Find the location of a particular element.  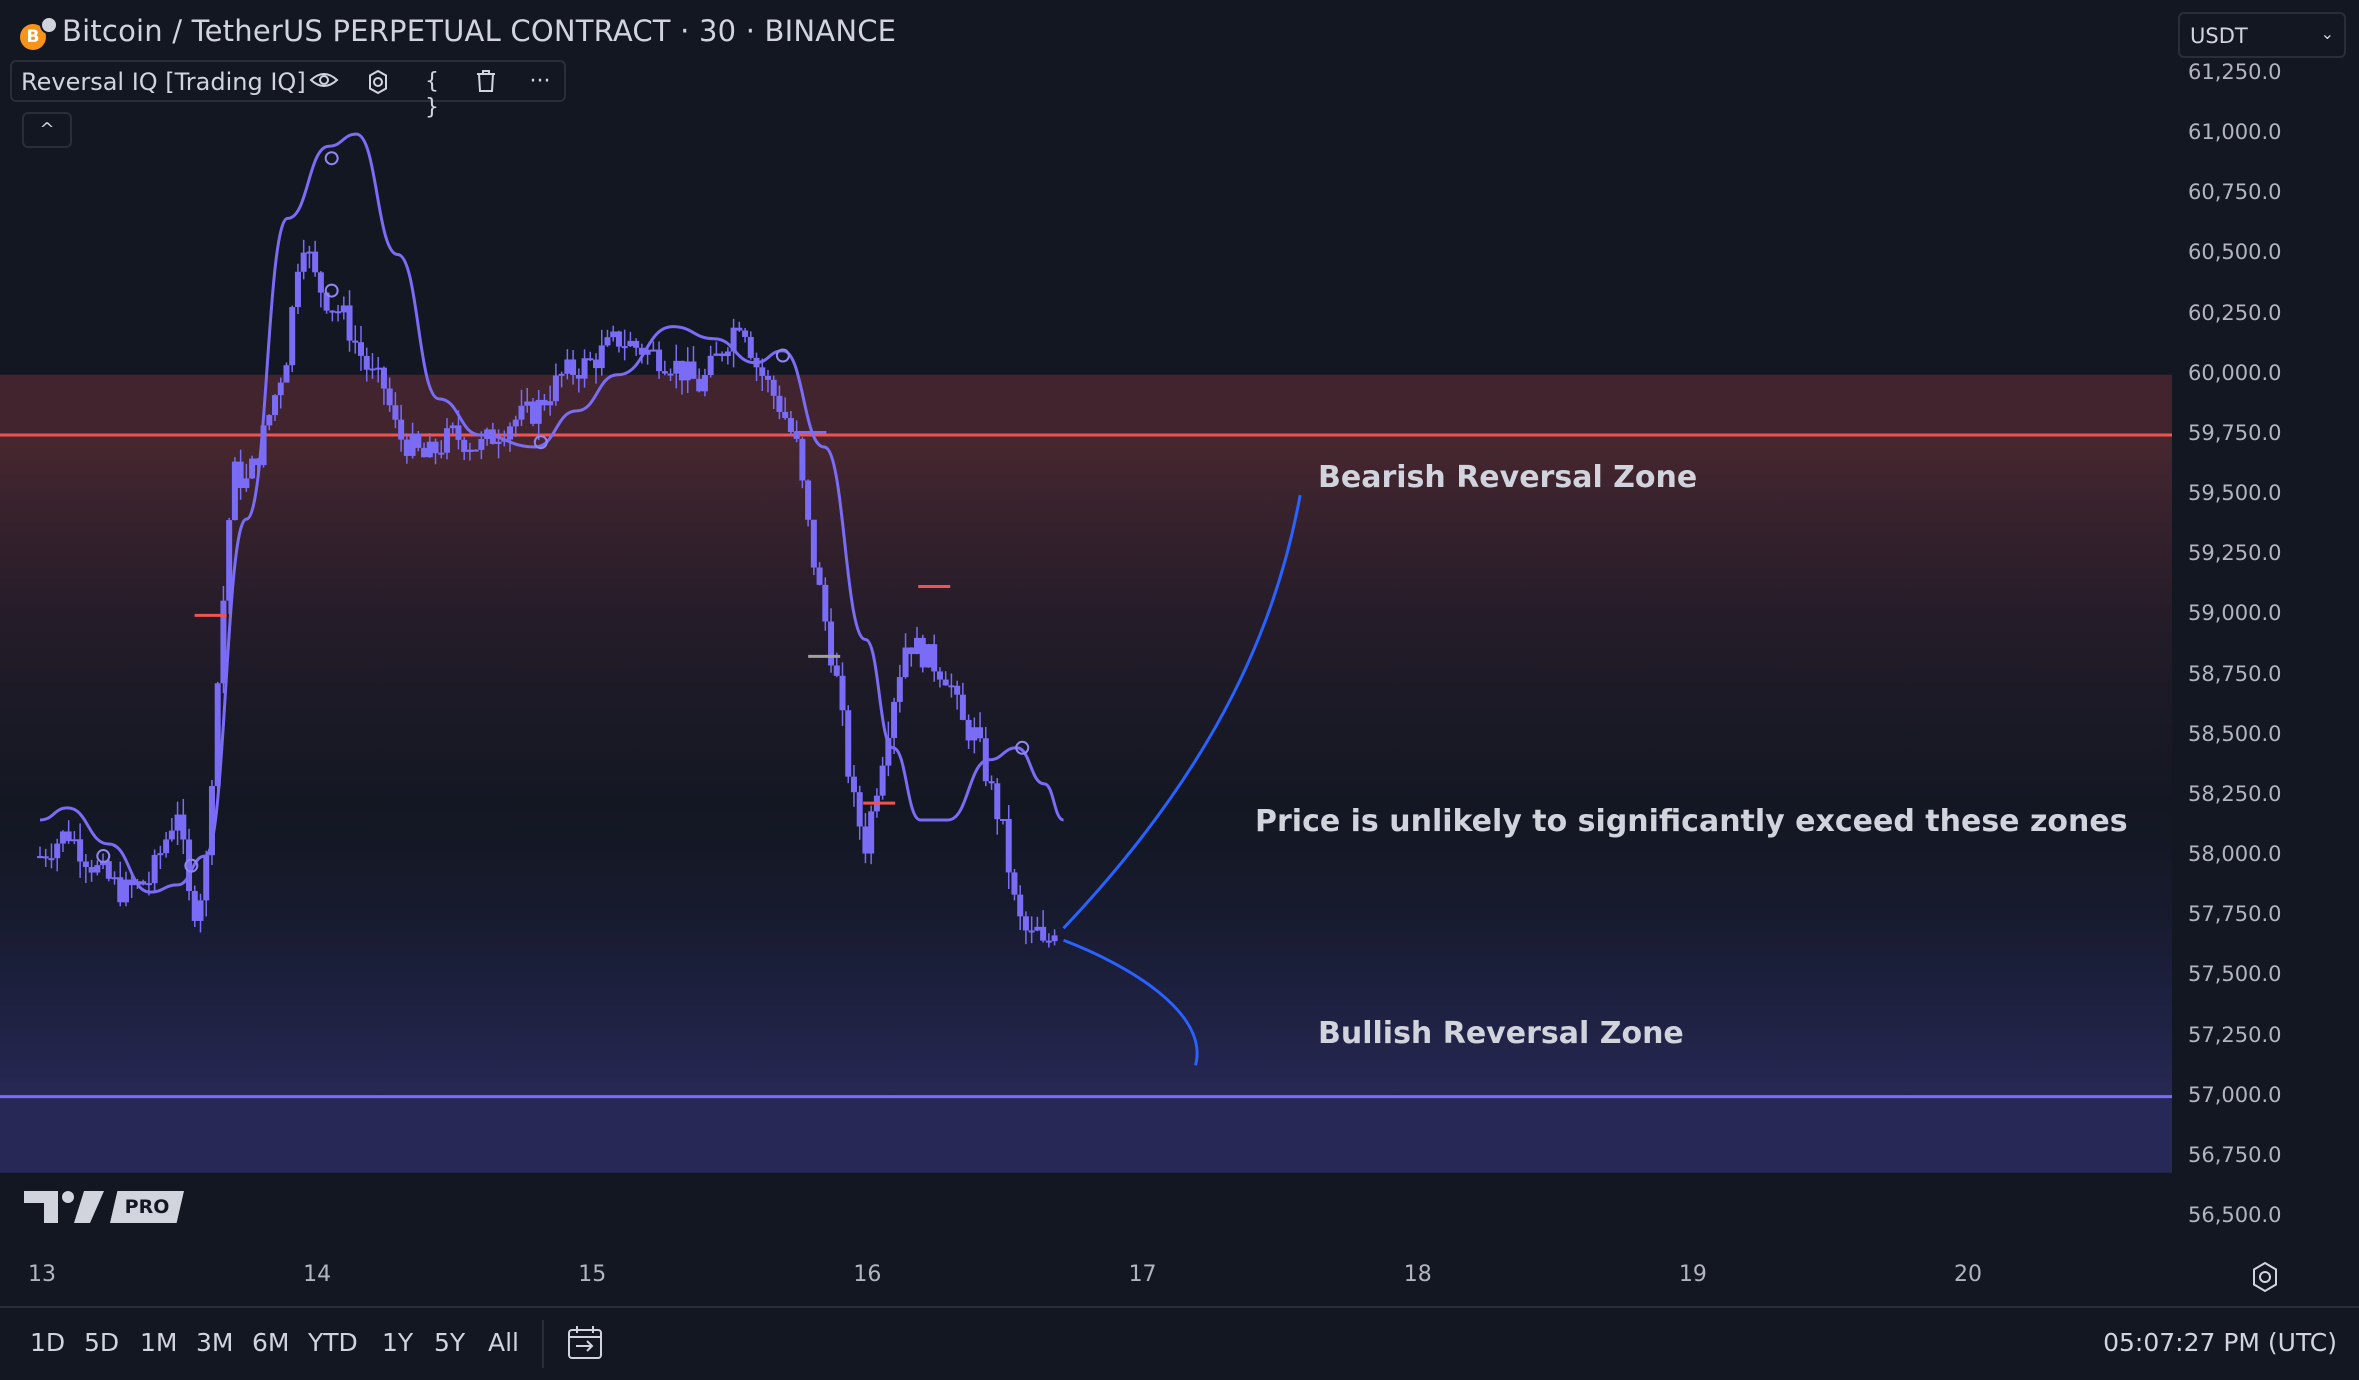

trash-icon is located at coordinates (486, 82).